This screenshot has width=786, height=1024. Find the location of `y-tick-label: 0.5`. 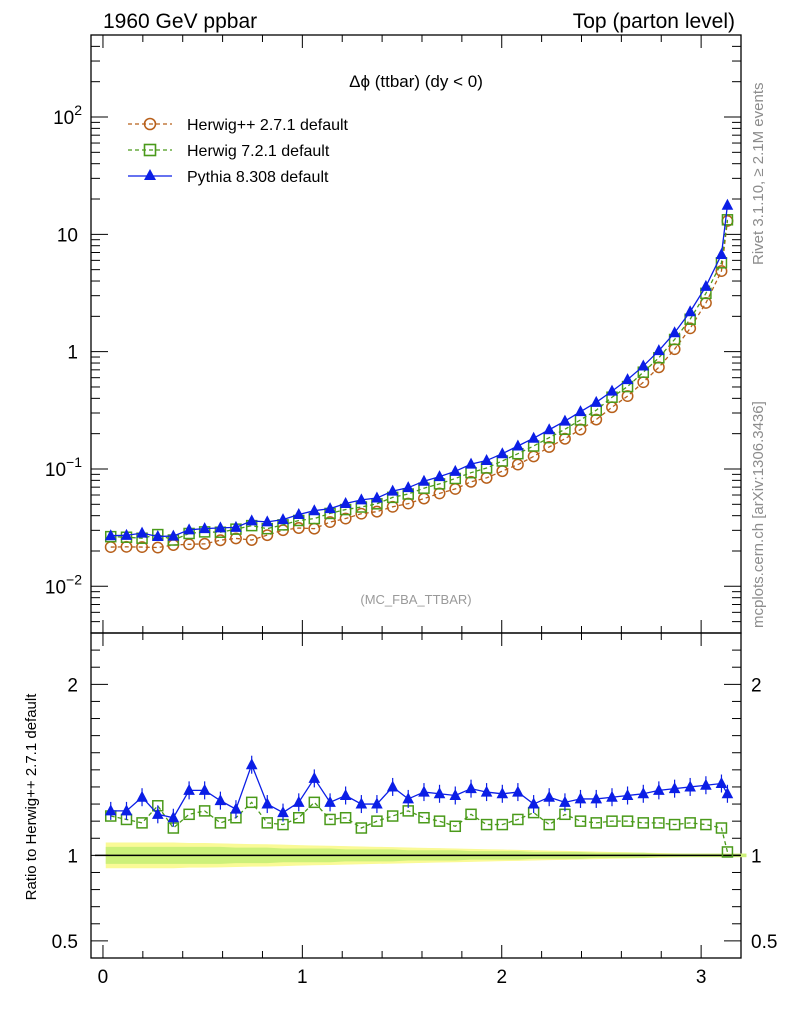

y-tick-label: 0.5 is located at coordinates (65, 942).